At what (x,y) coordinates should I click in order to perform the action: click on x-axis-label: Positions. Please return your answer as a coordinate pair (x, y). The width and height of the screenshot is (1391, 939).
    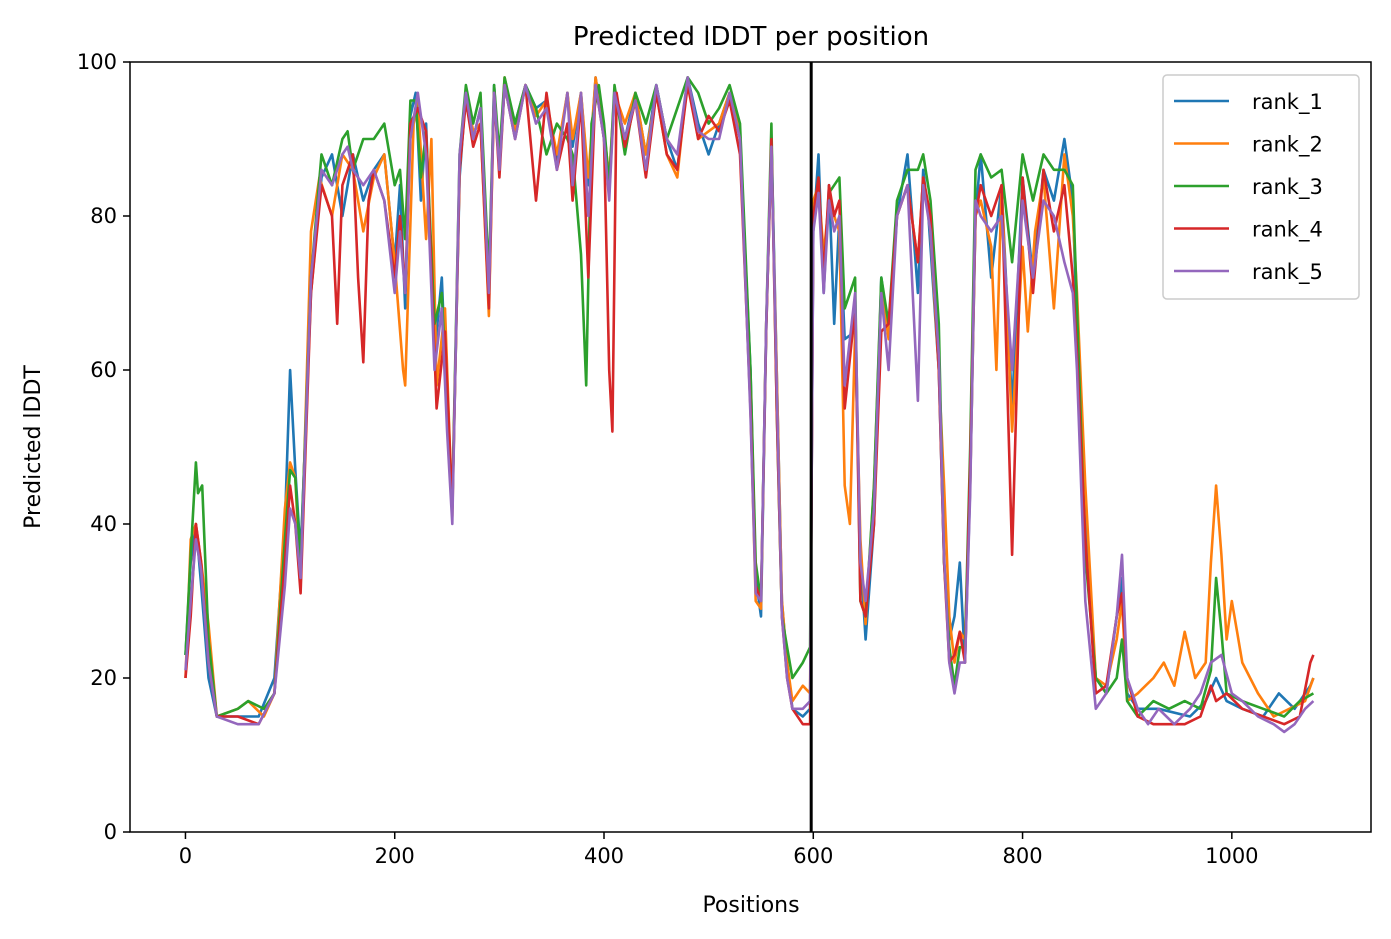
    Looking at the image, I should click on (750, 905).